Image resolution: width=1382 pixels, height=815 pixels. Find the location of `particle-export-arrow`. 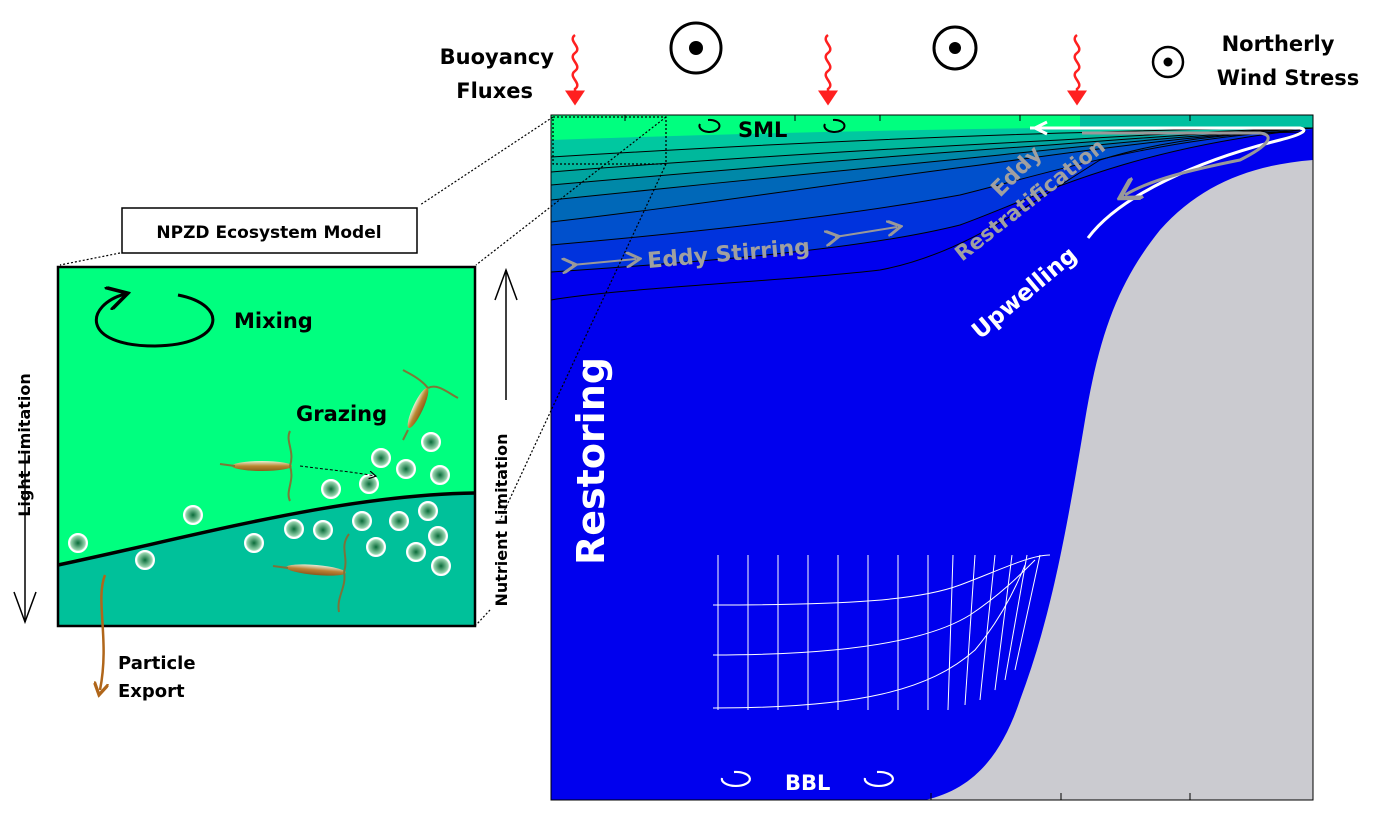

particle-export-arrow is located at coordinates (102, 632).